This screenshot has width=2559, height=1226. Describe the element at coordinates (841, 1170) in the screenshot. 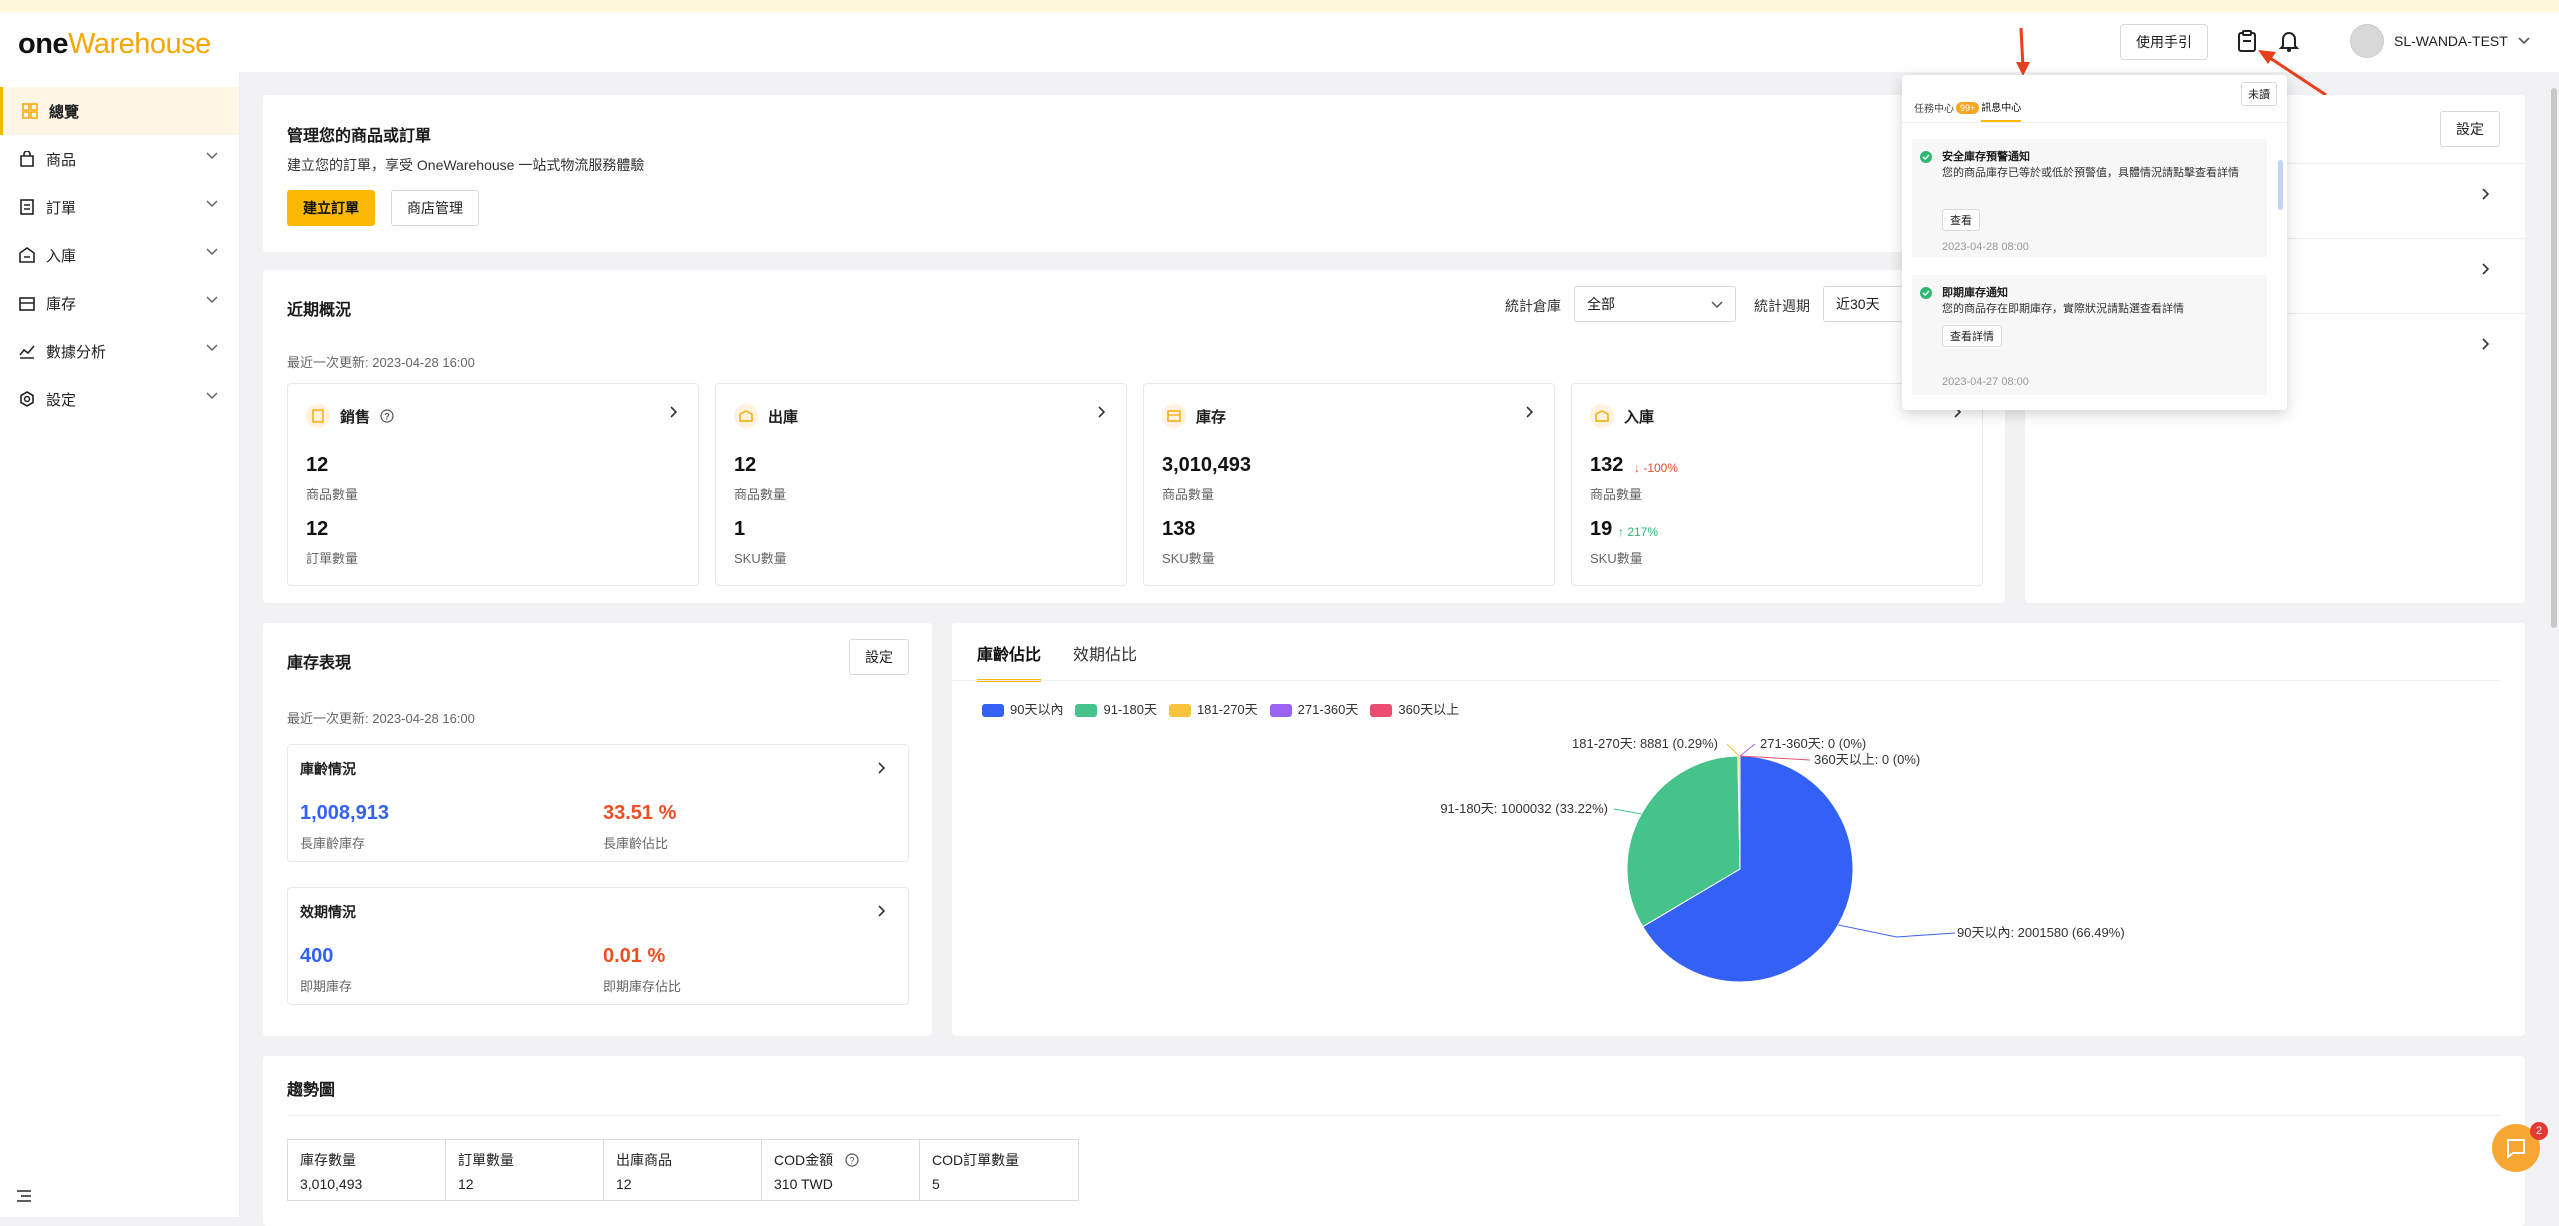

I see `trend-cell: COD金額 ? 310 TWD` at that location.